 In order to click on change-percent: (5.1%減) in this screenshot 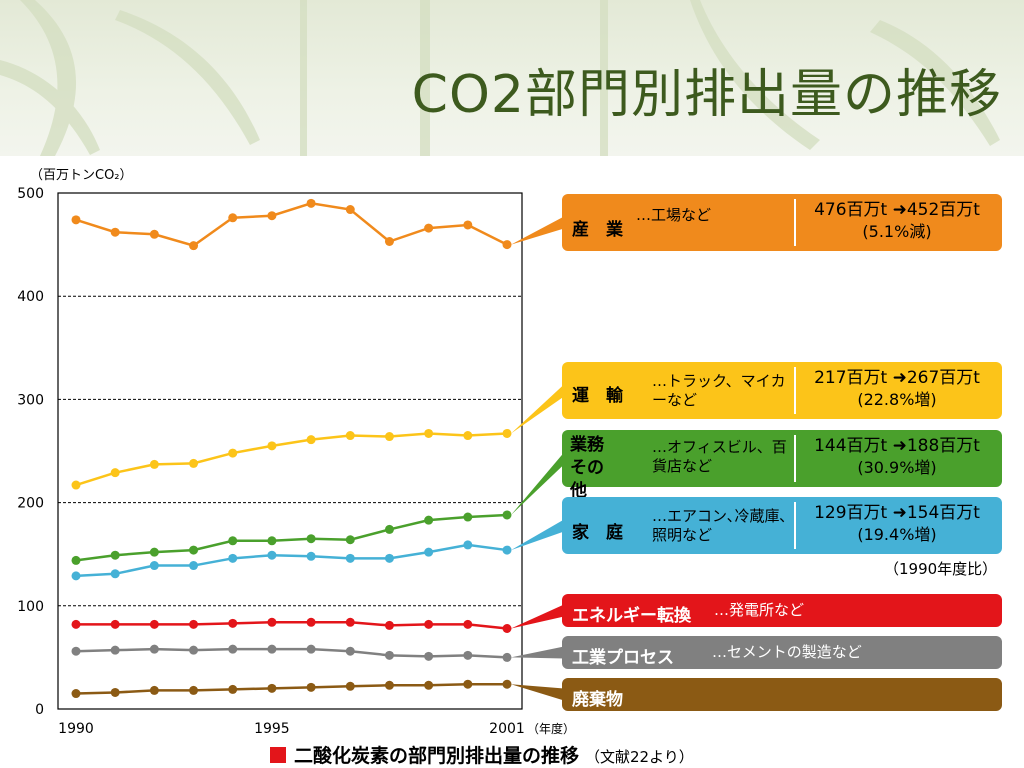, I will do `click(897, 231)`.